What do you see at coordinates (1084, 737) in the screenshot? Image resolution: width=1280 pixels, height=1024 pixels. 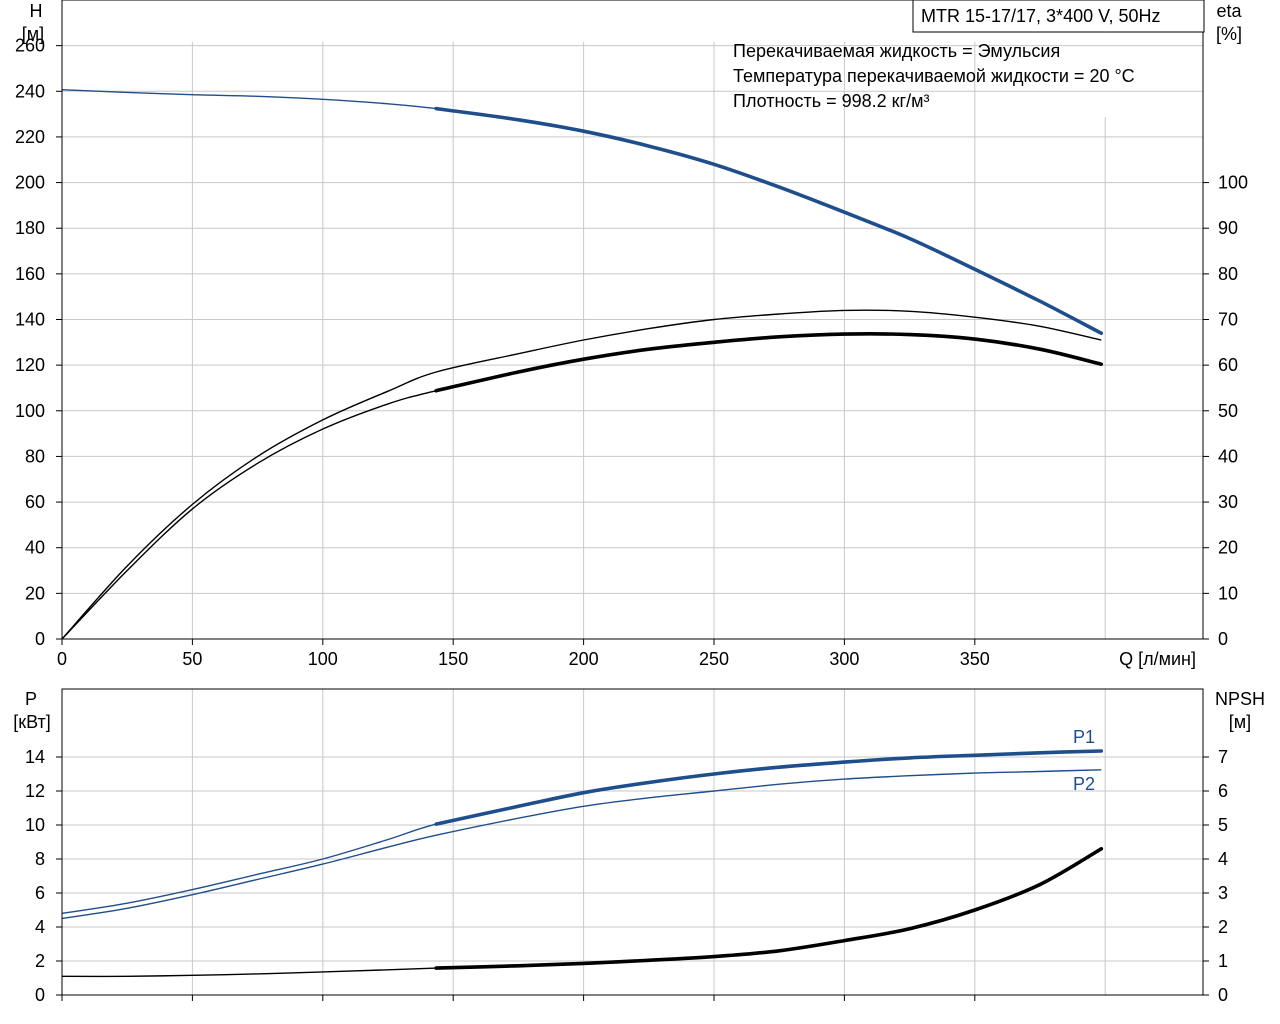 I see `series-label-p1: P1` at bounding box center [1084, 737].